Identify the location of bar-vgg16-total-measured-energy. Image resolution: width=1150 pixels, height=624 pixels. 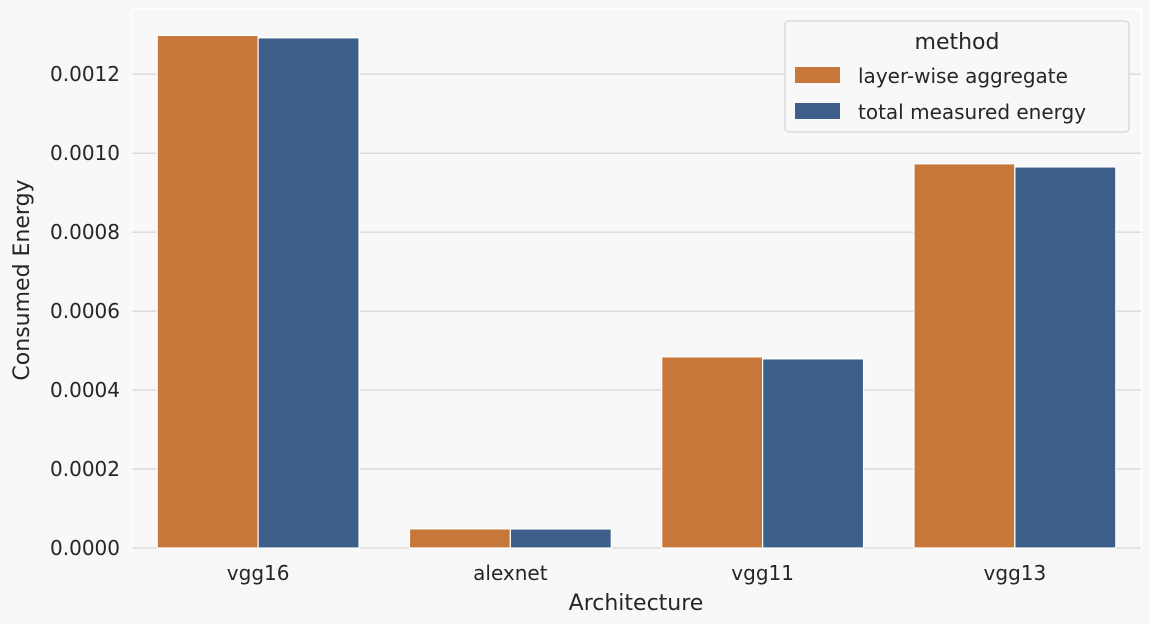
(308, 293).